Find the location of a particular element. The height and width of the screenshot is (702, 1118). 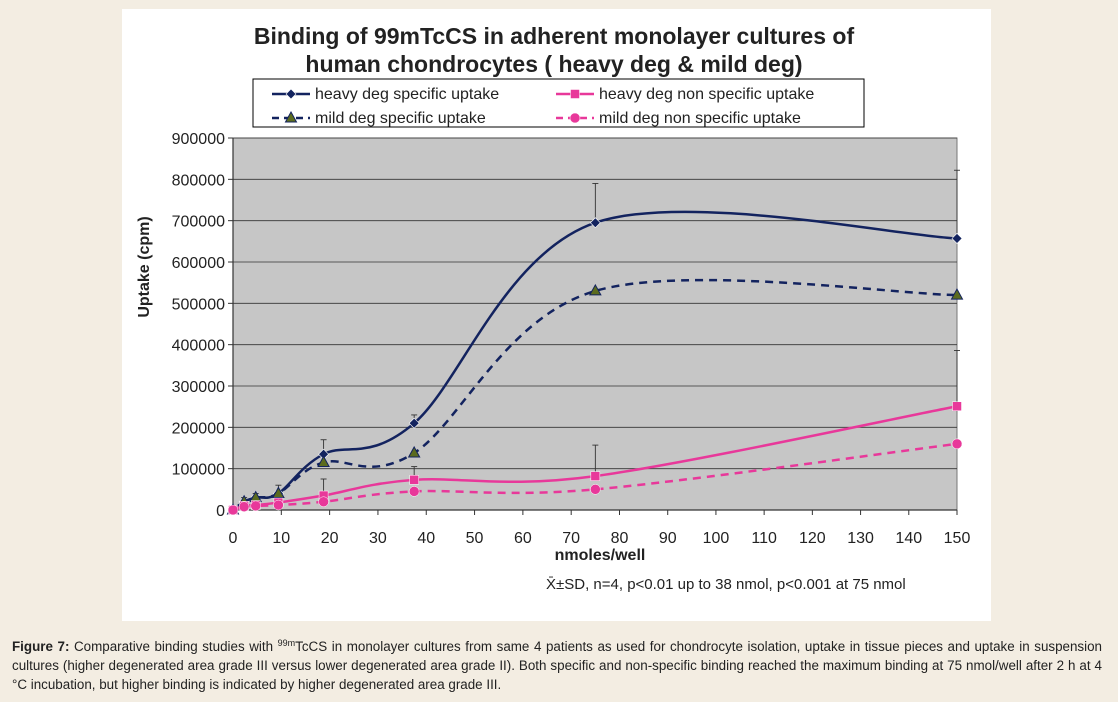

x-tick-label: 80 is located at coordinates (620, 538).